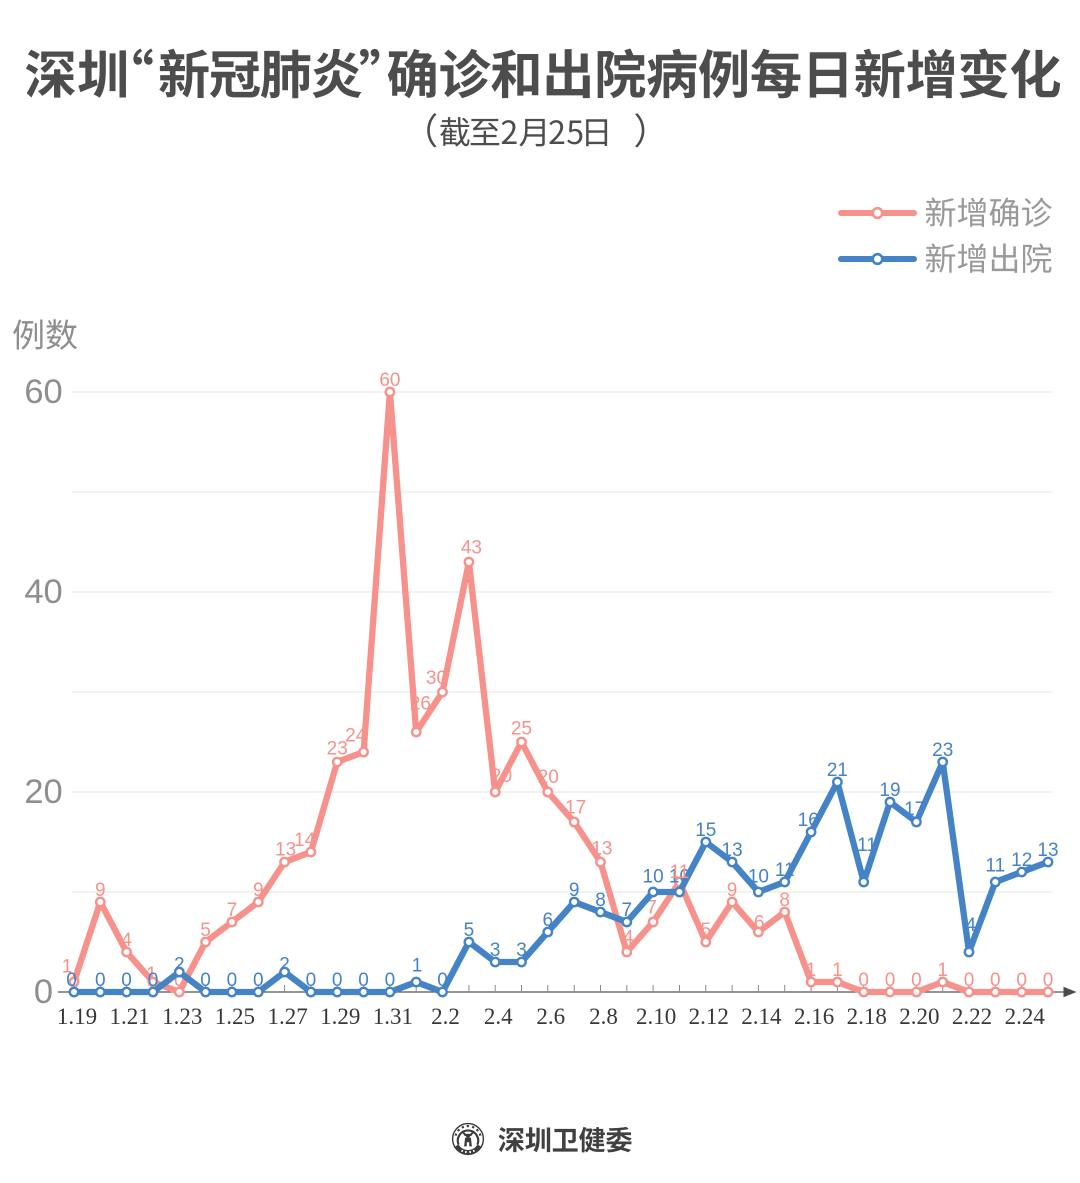 The height and width of the screenshot is (1183, 1080). I want to click on svg-text: 2.20, so click(919, 1016).